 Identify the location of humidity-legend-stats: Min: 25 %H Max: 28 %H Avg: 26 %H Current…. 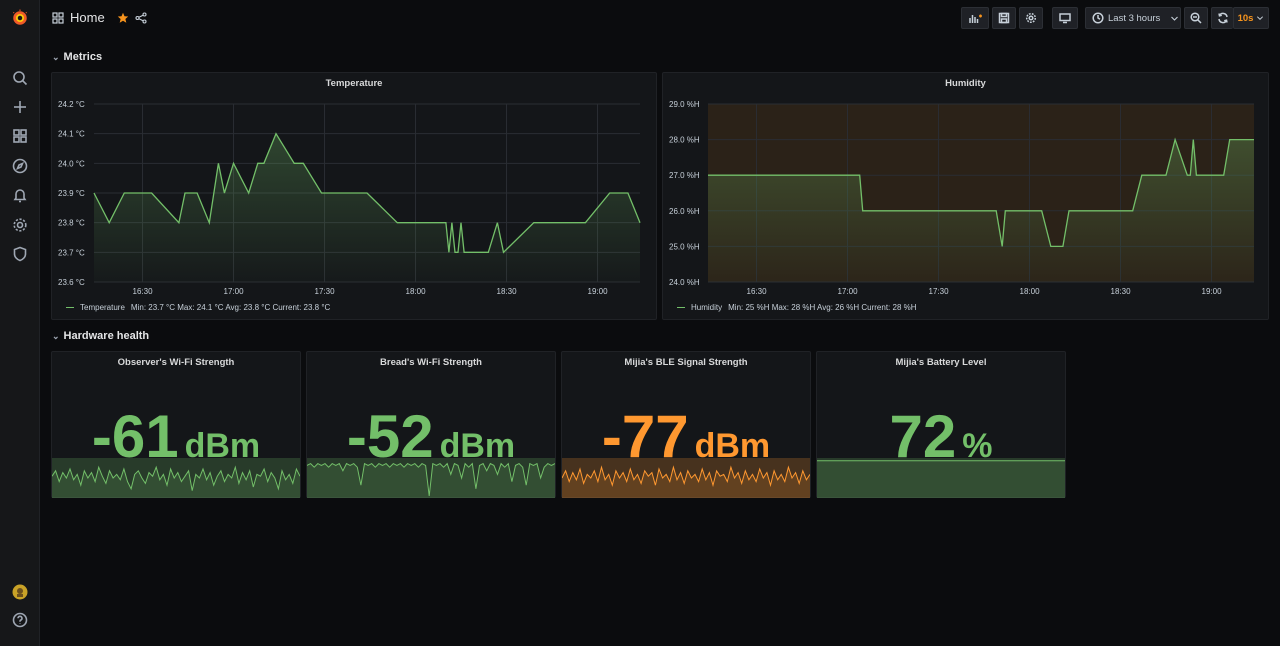
(822, 307).